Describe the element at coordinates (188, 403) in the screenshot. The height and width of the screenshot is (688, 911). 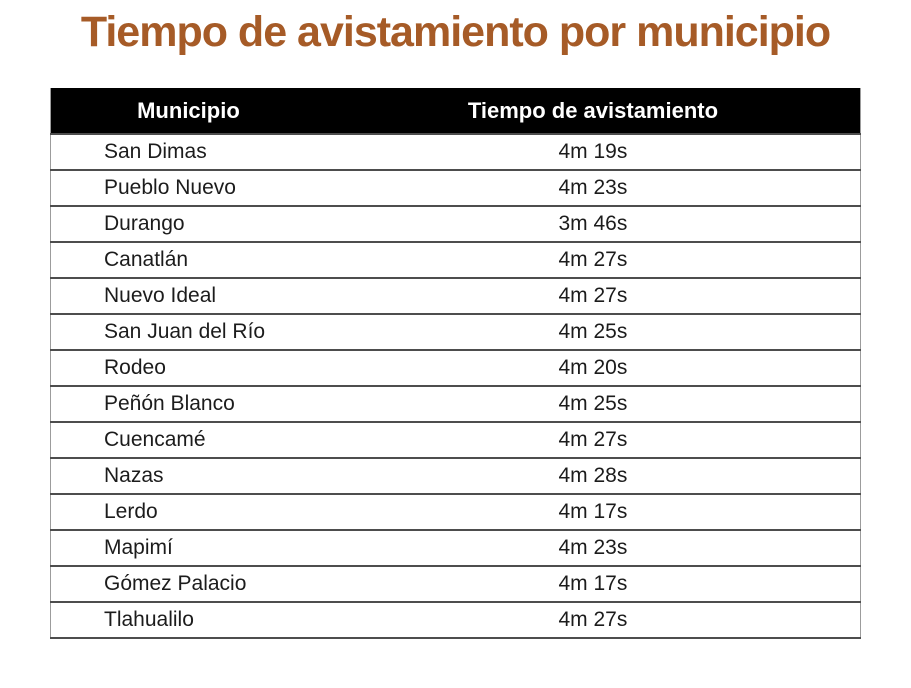
I see `municipio-cell: Peñón Blanco` at that location.